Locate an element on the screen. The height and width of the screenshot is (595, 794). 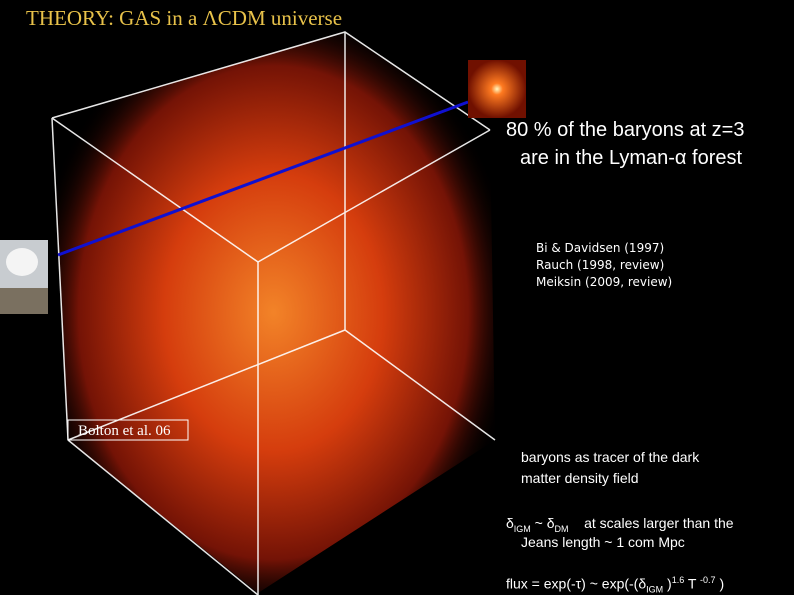
headline: 80 % of the baryons at z=3 is located at coordinates (625, 130).